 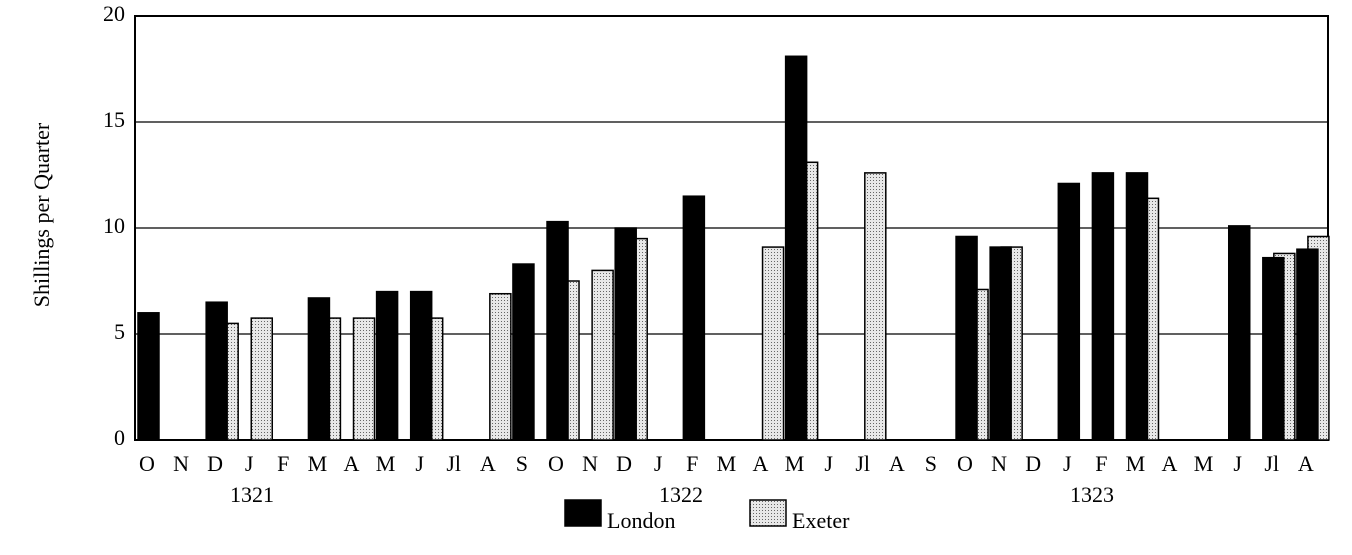 I want to click on y-tick-label: 15, so click(x=114, y=119).